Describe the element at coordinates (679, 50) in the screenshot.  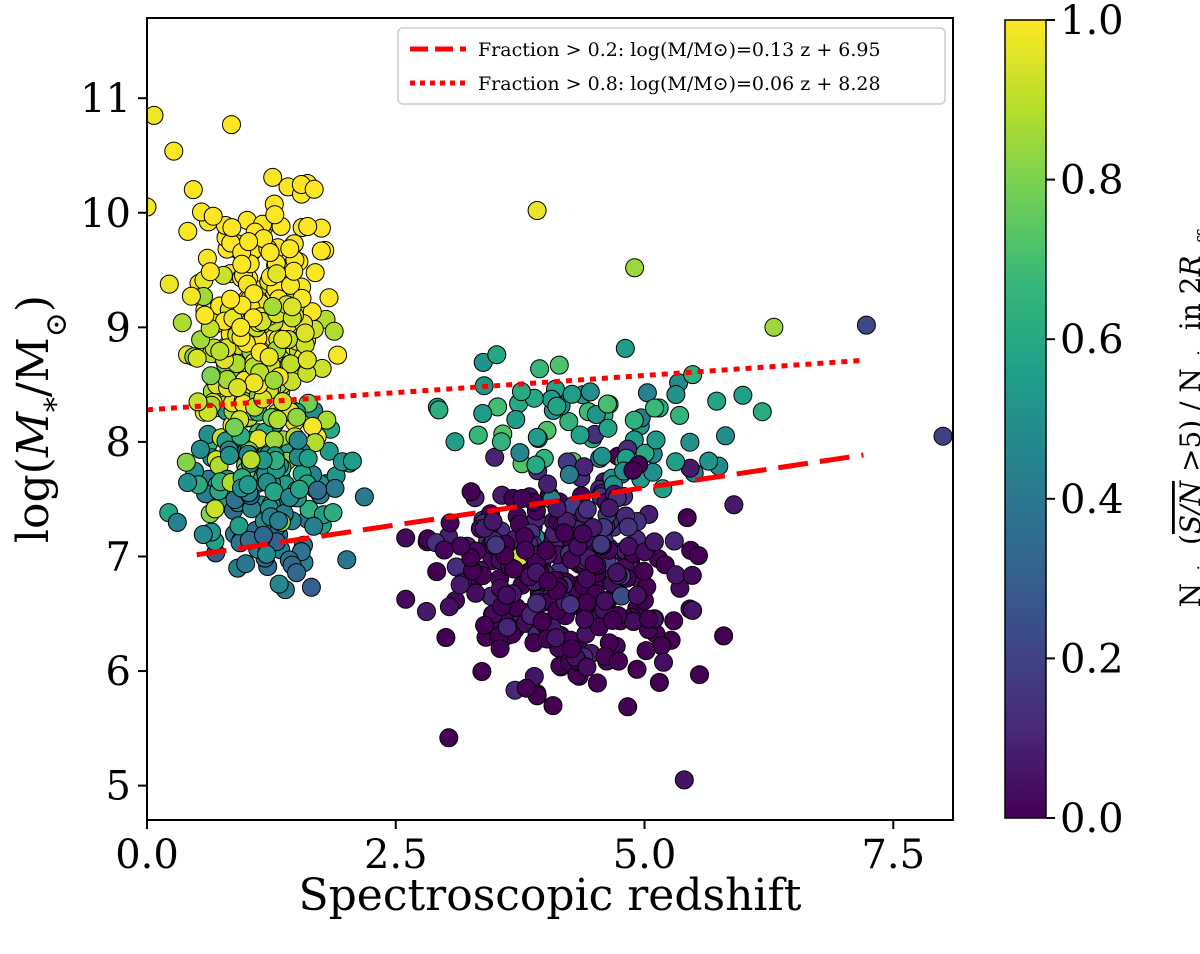
I see `legend-label-dashed: Fraction > 0.2: log(M/M⊙)=0.13 z + 6.95` at that location.